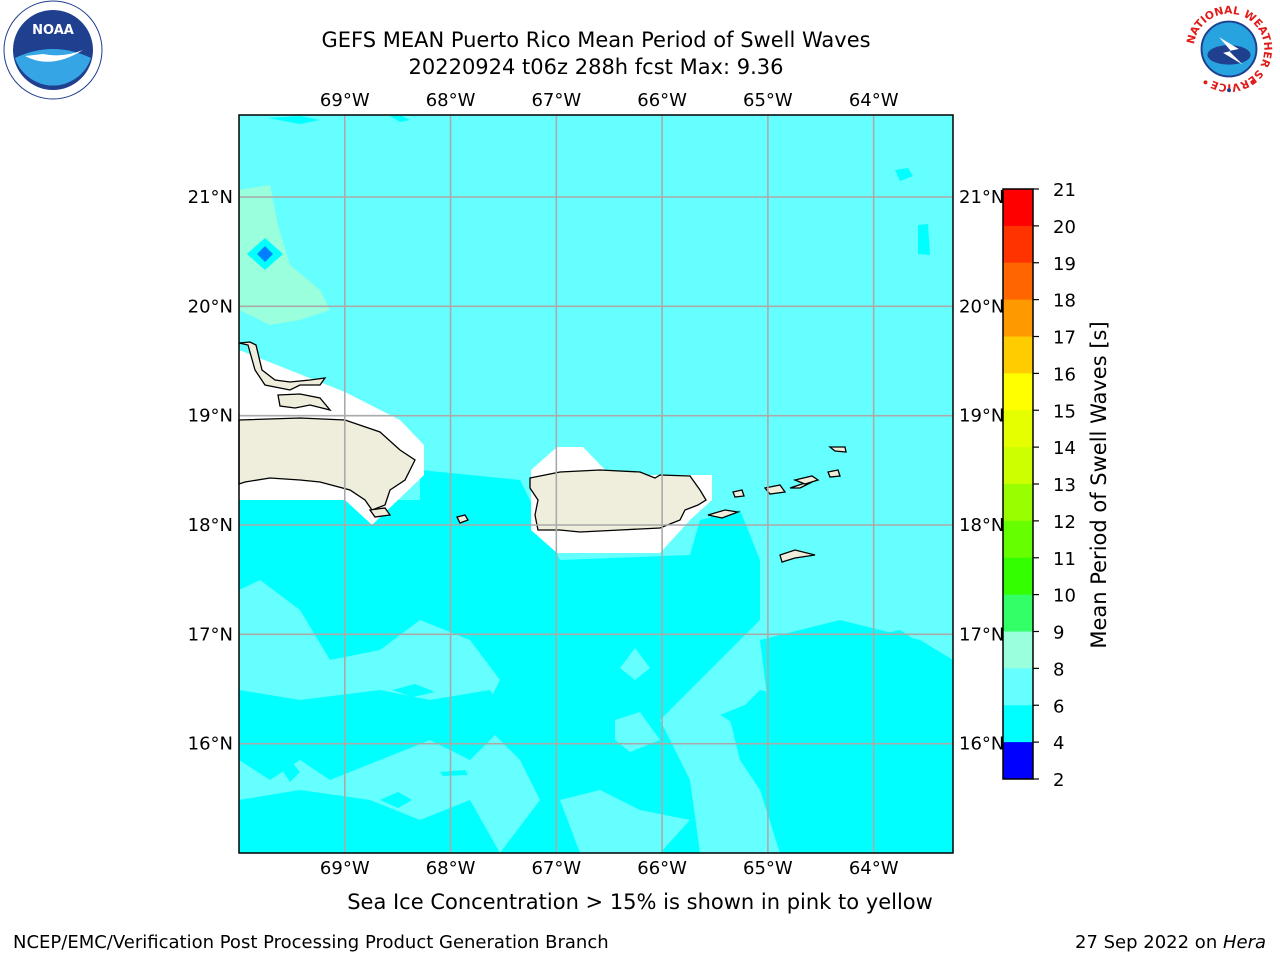 Image resolution: width=1280 pixels, height=960 pixels. Describe the element at coordinates (53, 50) in the screenshot. I see `noaa-logo-icon: NOAA` at that location.